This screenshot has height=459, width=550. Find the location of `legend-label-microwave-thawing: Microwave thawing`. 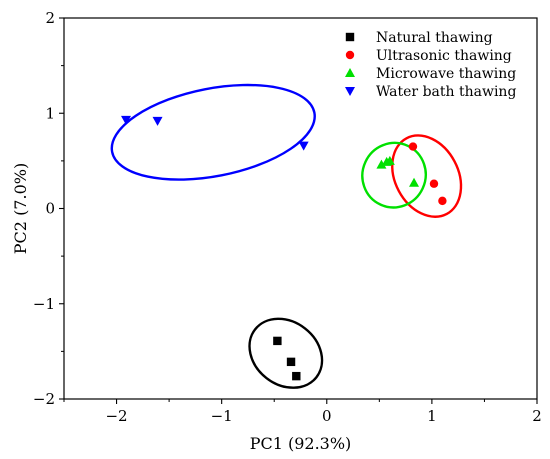

legend-label-microwave-thawing: Microwave thawing is located at coordinates (446, 74).